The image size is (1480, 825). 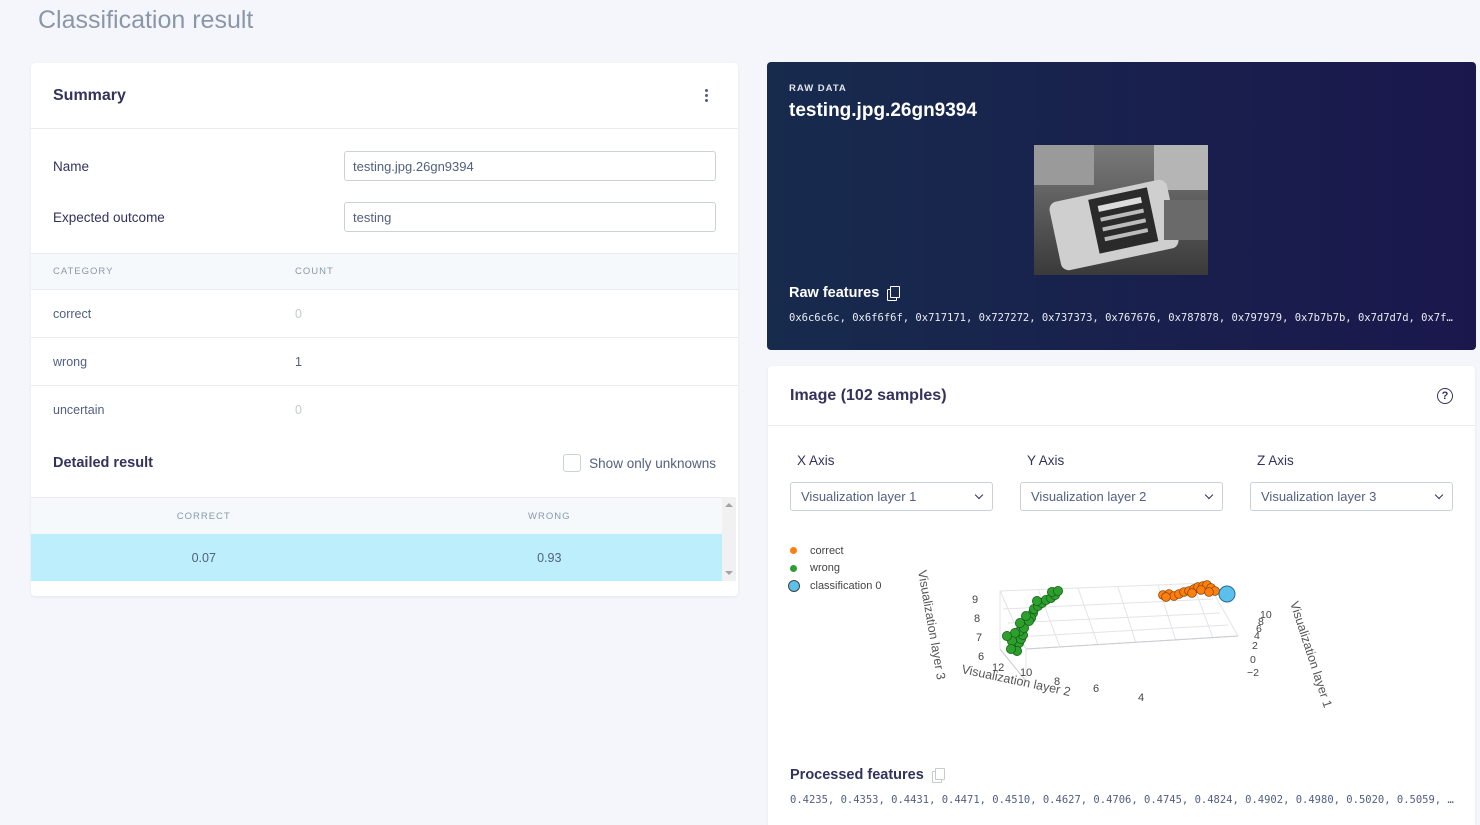 I want to click on plot-axes, so click(x=1119, y=658).